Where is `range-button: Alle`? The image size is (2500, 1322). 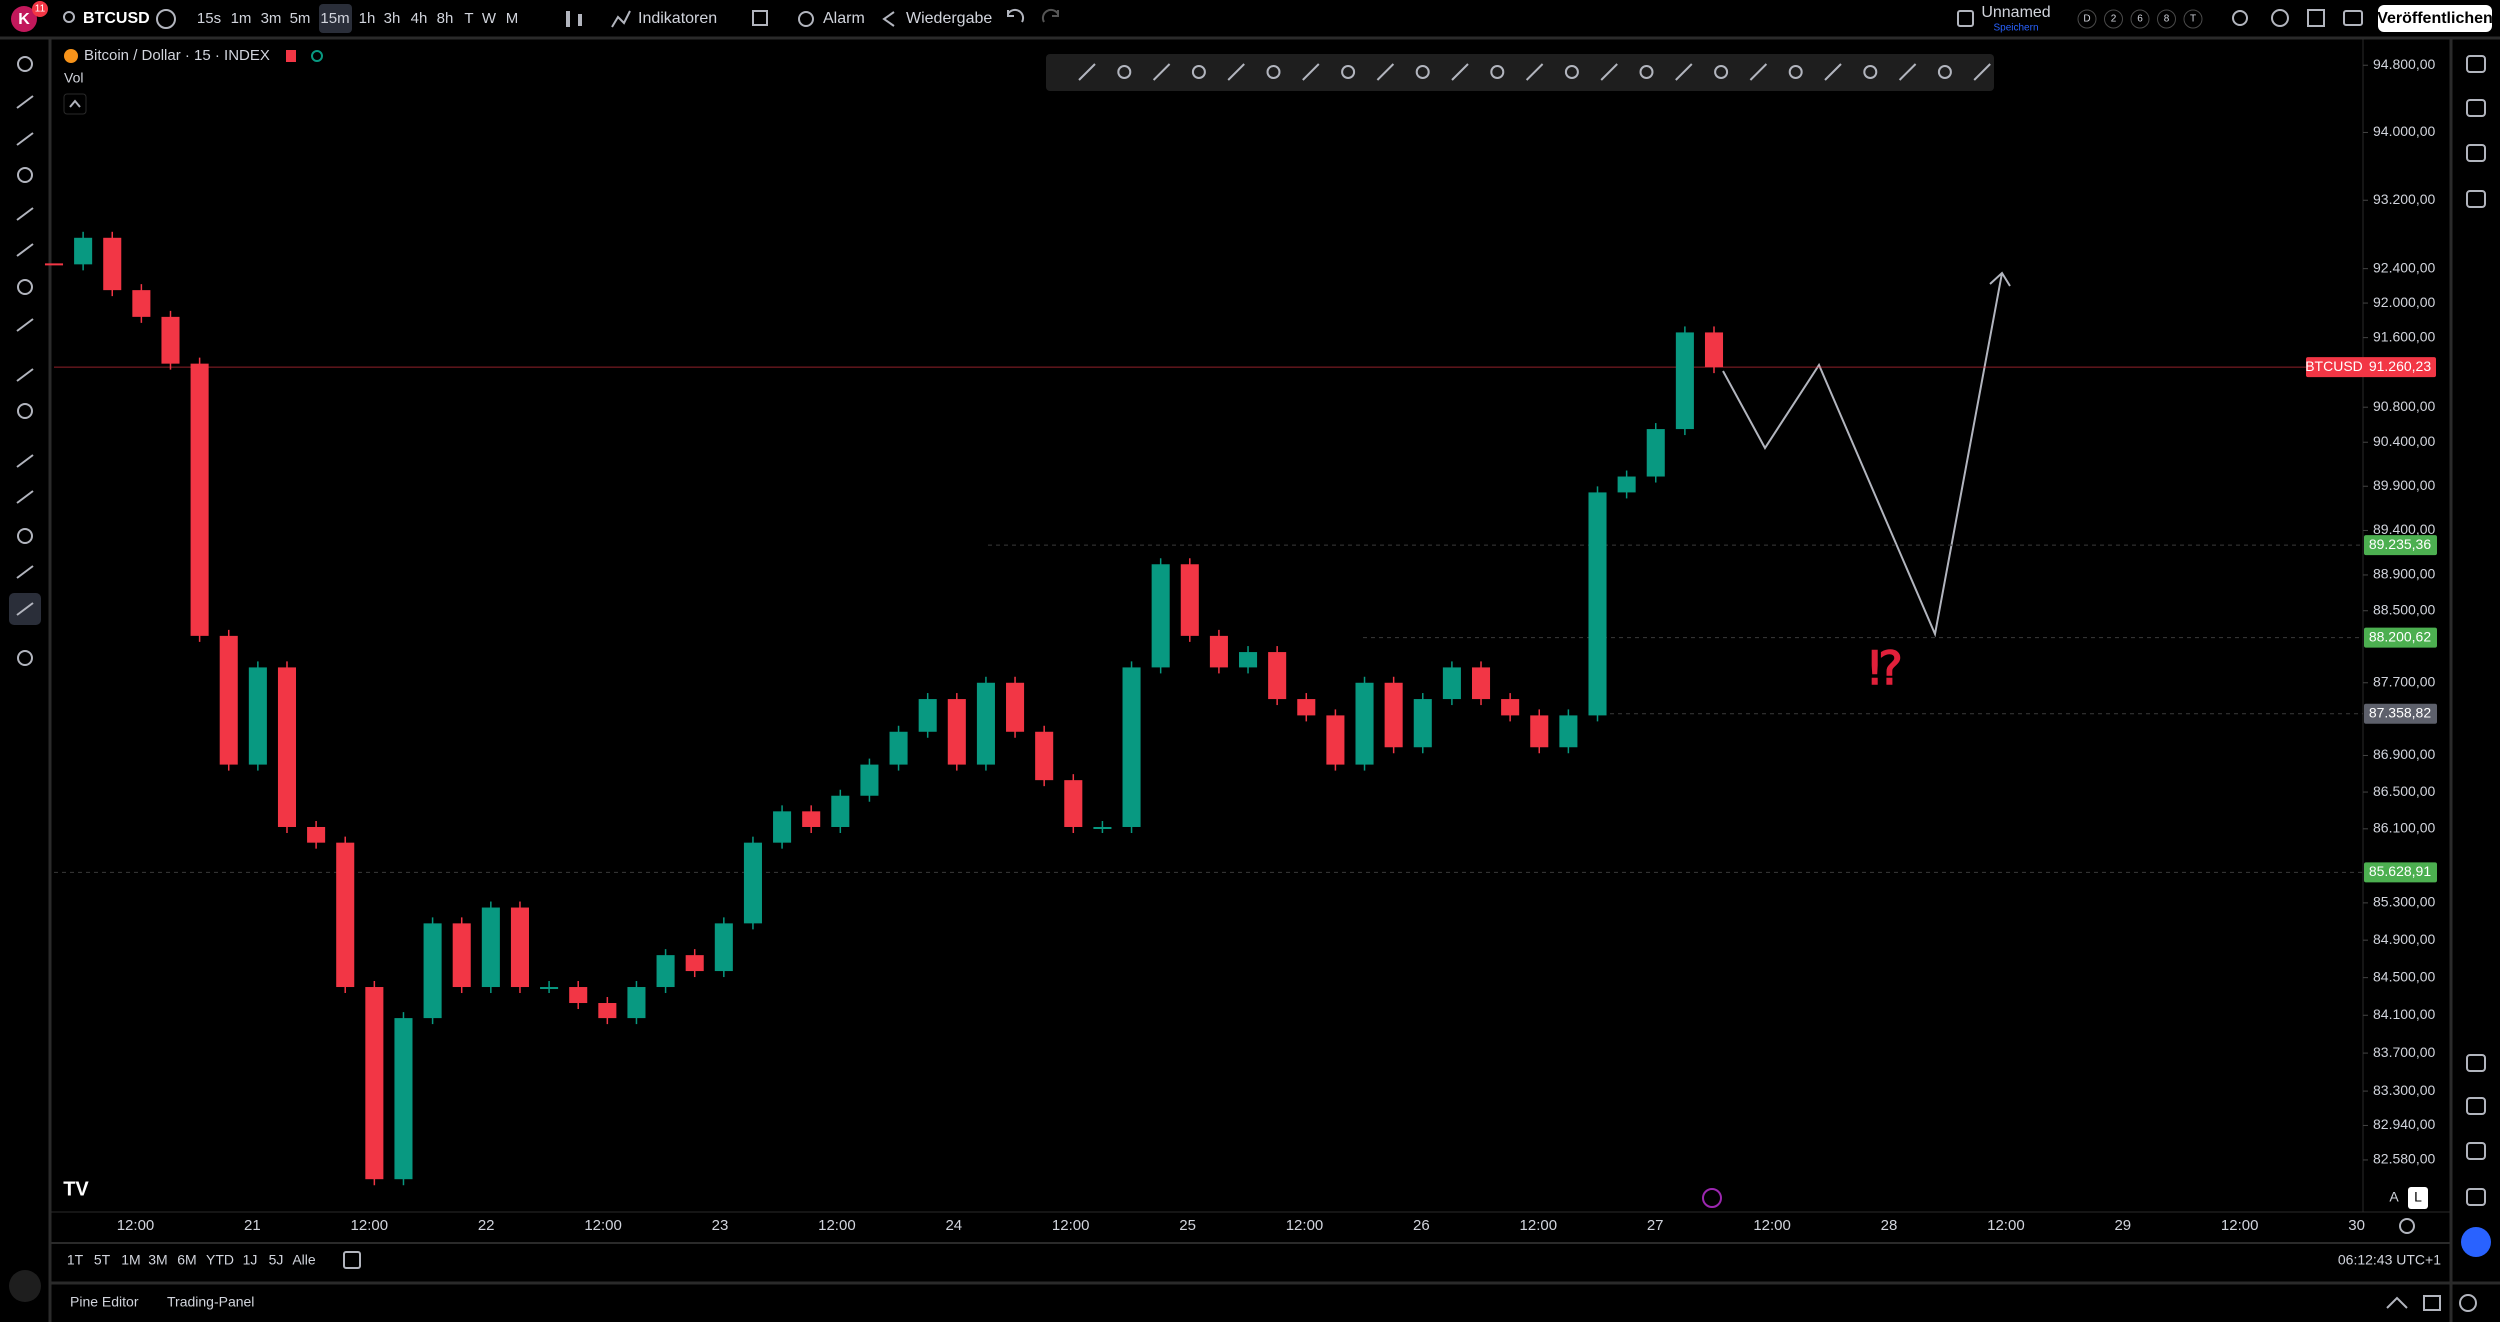 range-button: Alle is located at coordinates (304, 1260).